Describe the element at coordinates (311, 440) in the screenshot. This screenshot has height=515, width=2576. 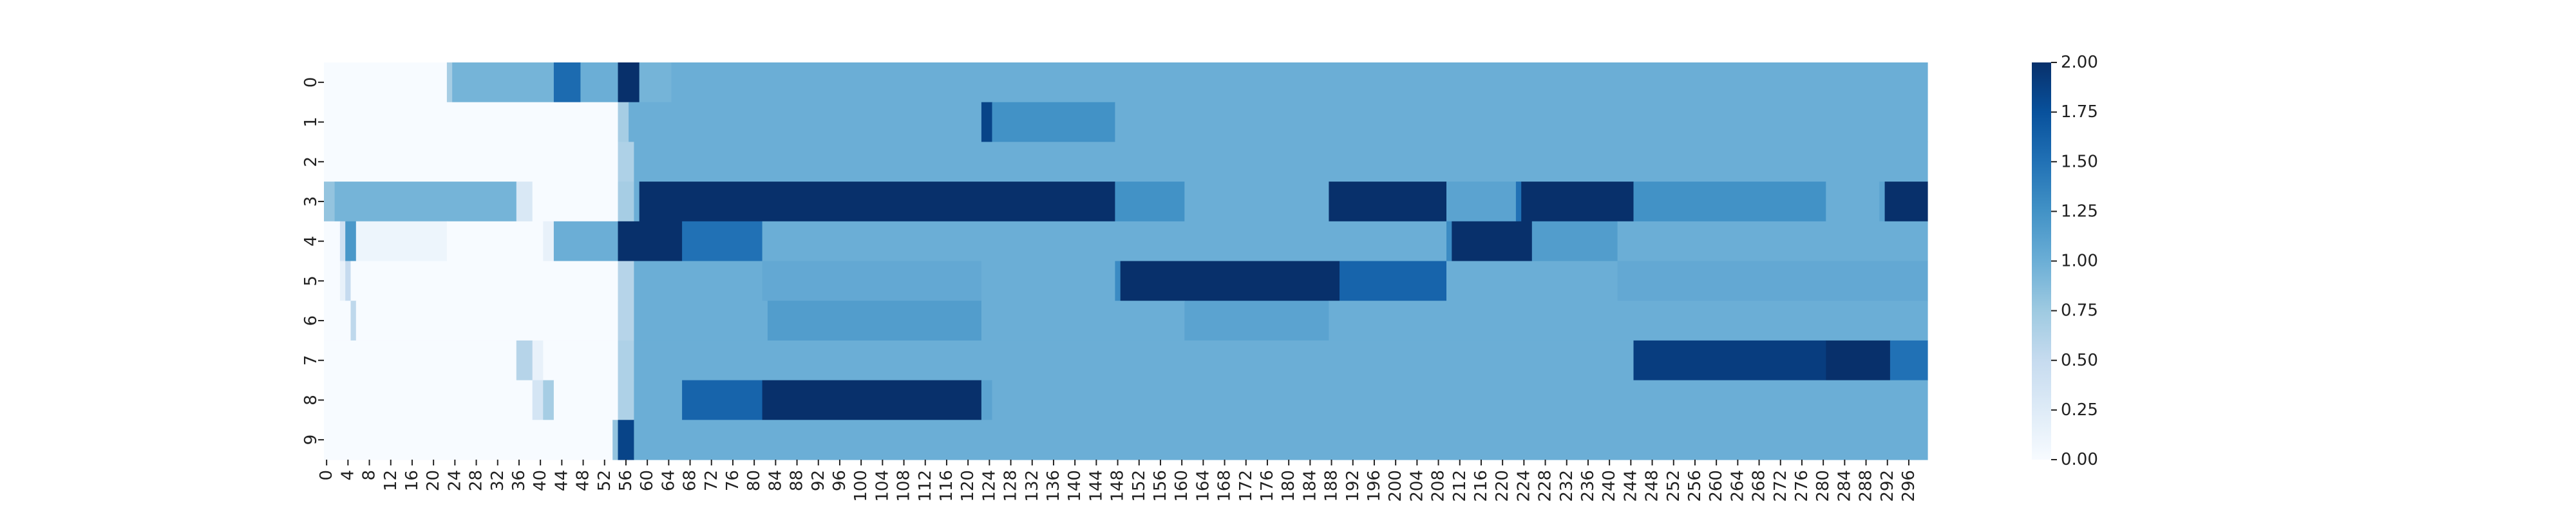
I see `row-tick-label: 9` at that location.